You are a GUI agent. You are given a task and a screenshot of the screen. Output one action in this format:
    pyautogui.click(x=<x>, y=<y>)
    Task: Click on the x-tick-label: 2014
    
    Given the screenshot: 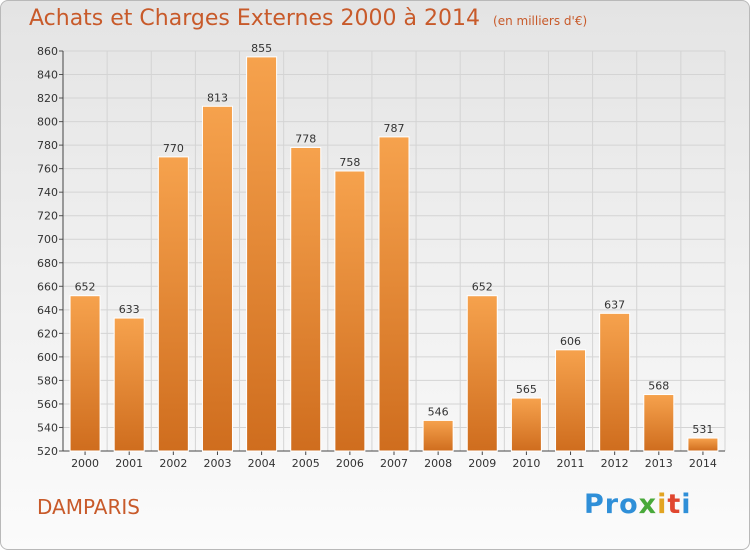 What is the action you would take?
    pyautogui.click(x=703, y=463)
    